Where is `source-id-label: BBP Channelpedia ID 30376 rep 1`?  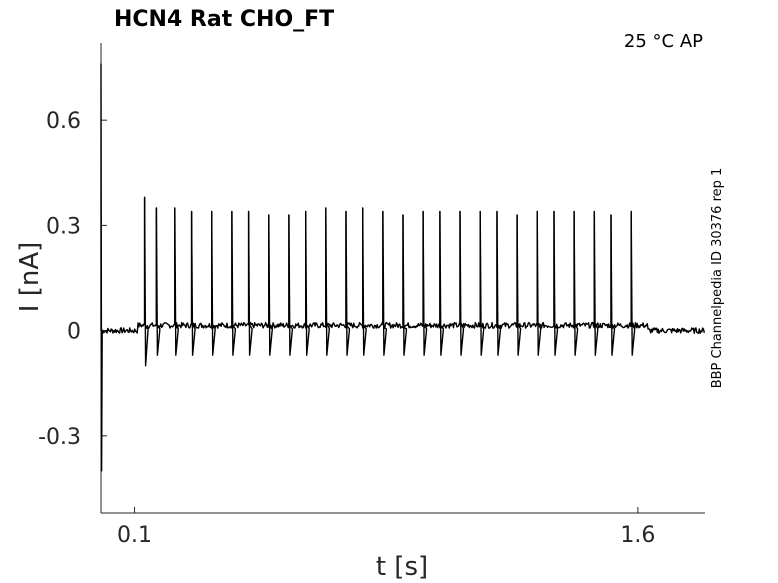 source-id-label: BBP Channelpedia ID 30376 rep 1 is located at coordinates (717, 278).